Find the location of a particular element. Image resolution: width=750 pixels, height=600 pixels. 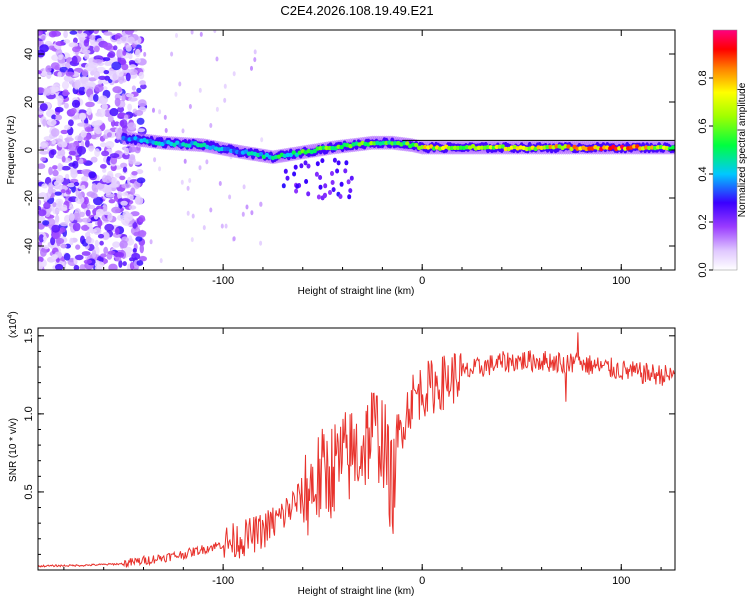

spectrogram-x-tick-label: 100 is located at coordinates (621, 281).